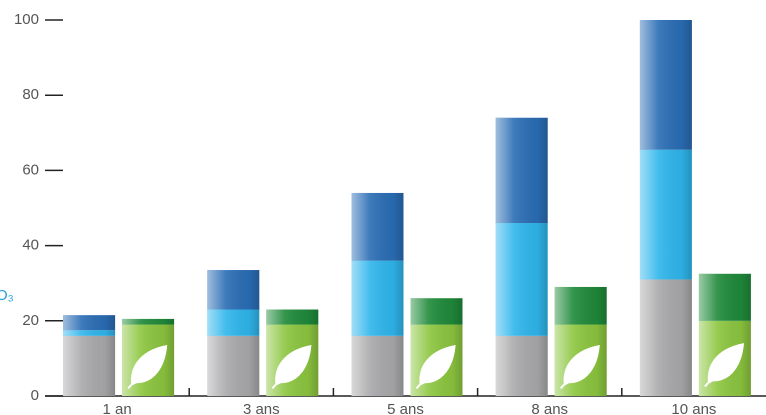 This screenshot has height=415, width=766. What do you see at coordinates (35, 395) in the screenshot?
I see `y-tick-label: 0` at bounding box center [35, 395].